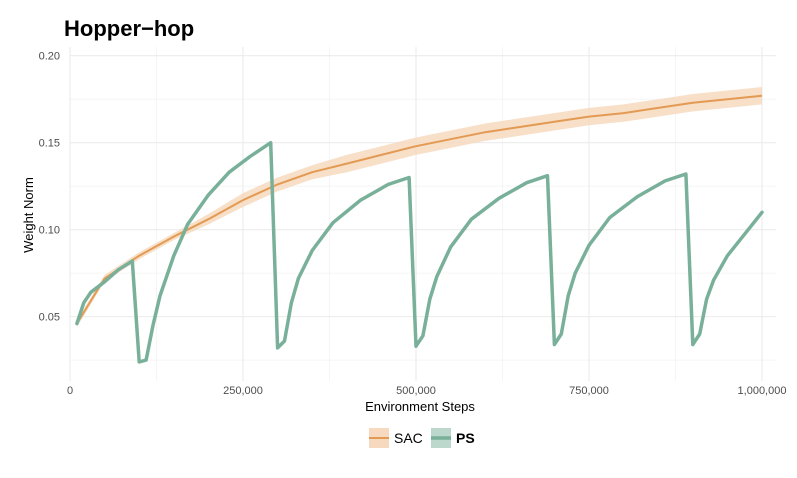 This screenshot has width=797, height=478. Describe the element at coordinates (49, 144) in the screenshot. I see `y-tick-label: 0.15` at that location.